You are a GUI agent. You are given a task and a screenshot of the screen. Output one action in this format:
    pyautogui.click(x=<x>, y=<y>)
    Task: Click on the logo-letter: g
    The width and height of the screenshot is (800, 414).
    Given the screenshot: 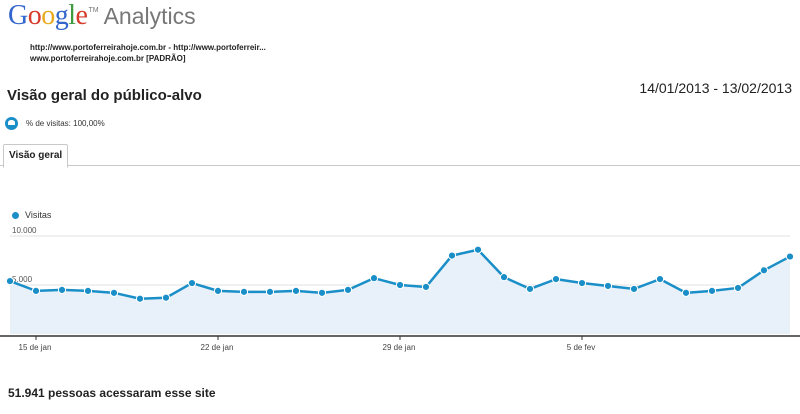 What is the action you would take?
    pyautogui.click(x=61, y=15)
    